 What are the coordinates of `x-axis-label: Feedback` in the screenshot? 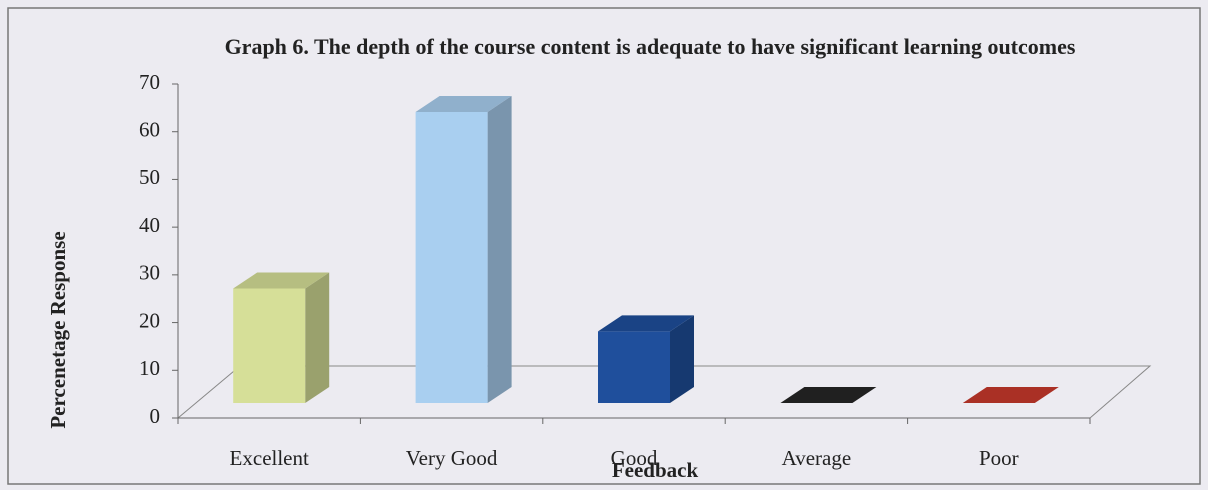 It's located at (655, 470).